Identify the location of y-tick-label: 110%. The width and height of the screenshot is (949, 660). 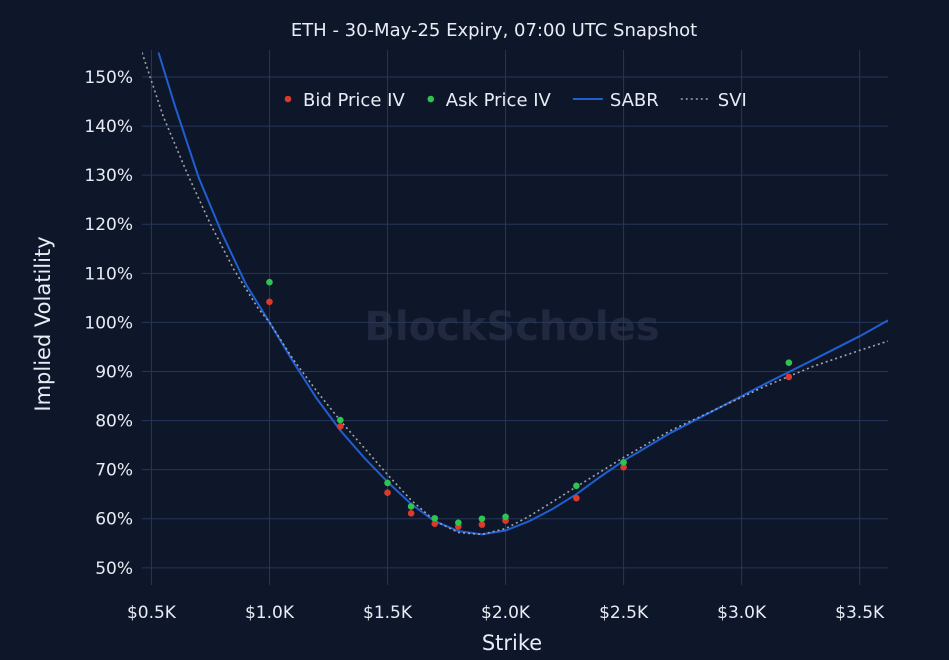
(108, 274).